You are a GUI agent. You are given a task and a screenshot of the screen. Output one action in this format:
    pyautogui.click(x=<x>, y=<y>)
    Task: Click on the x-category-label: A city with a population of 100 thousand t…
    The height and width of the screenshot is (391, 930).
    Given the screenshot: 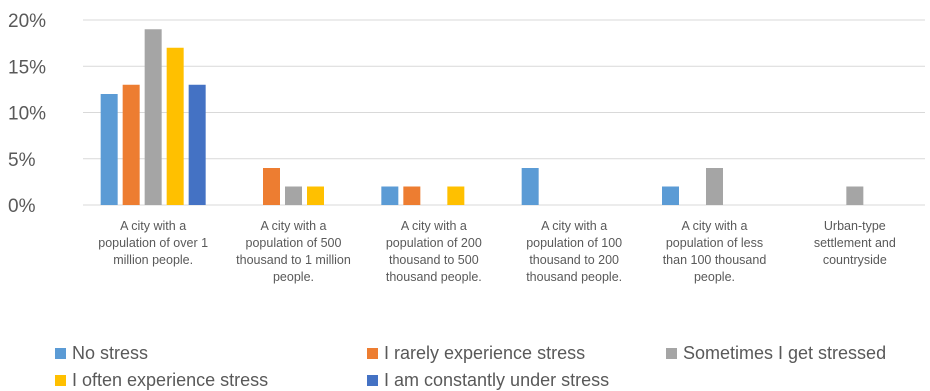 What is the action you would take?
    pyautogui.click(x=574, y=251)
    